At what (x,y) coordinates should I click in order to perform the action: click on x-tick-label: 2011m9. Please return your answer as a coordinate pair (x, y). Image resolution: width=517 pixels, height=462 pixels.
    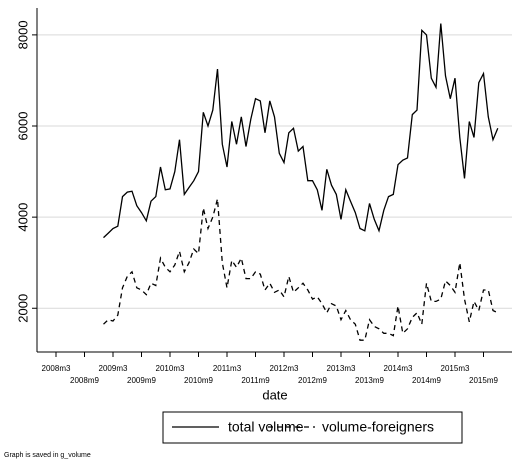
    Looking at the image, I should click on (255, 380).